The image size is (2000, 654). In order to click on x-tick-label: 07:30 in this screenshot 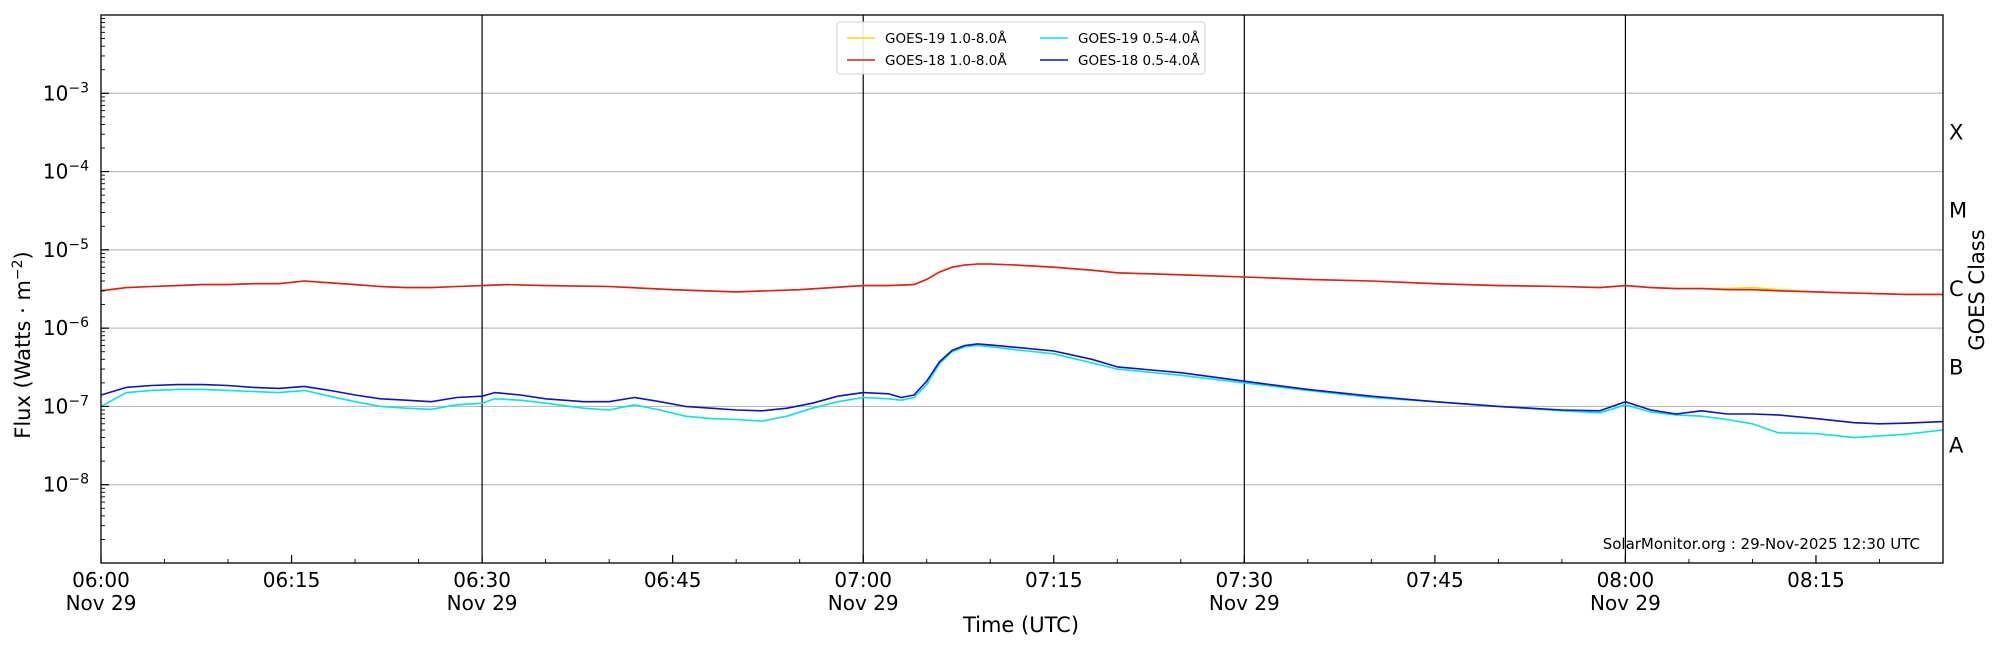, I will do `click(1244, 580)`.